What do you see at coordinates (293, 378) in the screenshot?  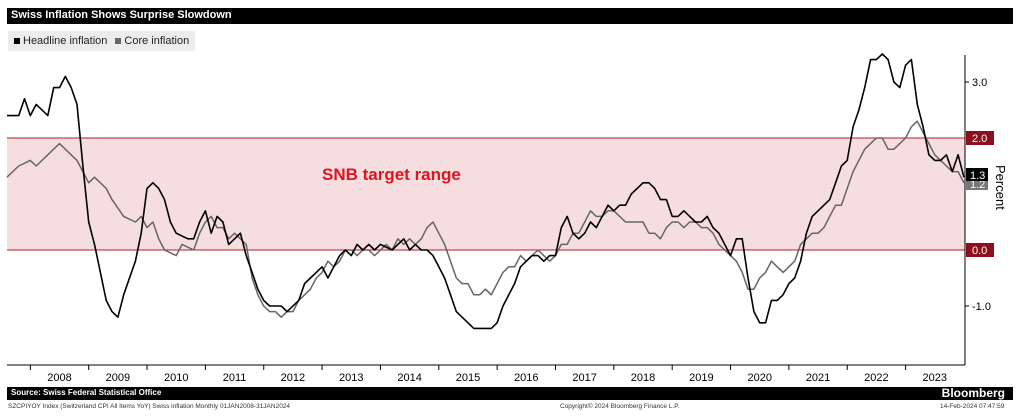 I see `x-tick-label-2012: 2012` at bounding box center [293, 378].